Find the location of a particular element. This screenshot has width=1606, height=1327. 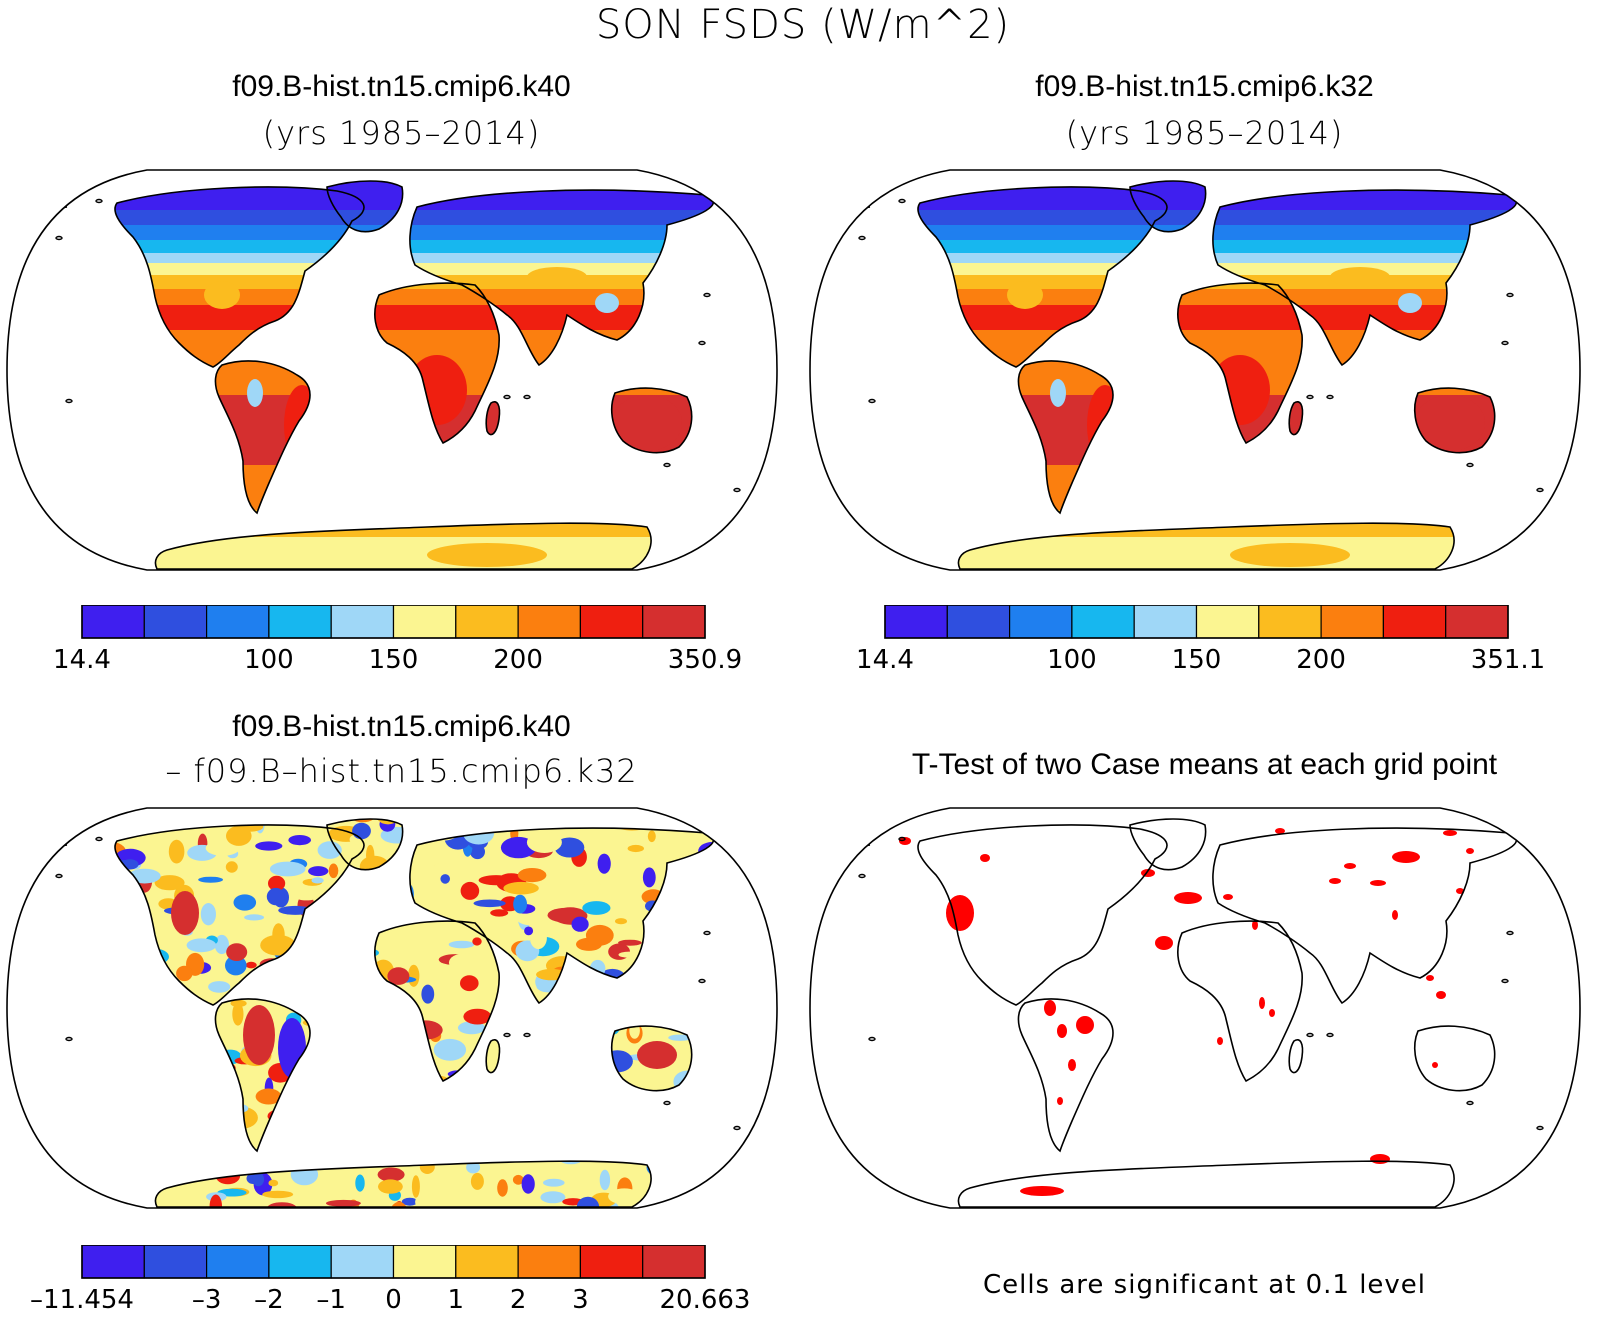

colorbar-label: 150 is located at coordinates (394, 660).